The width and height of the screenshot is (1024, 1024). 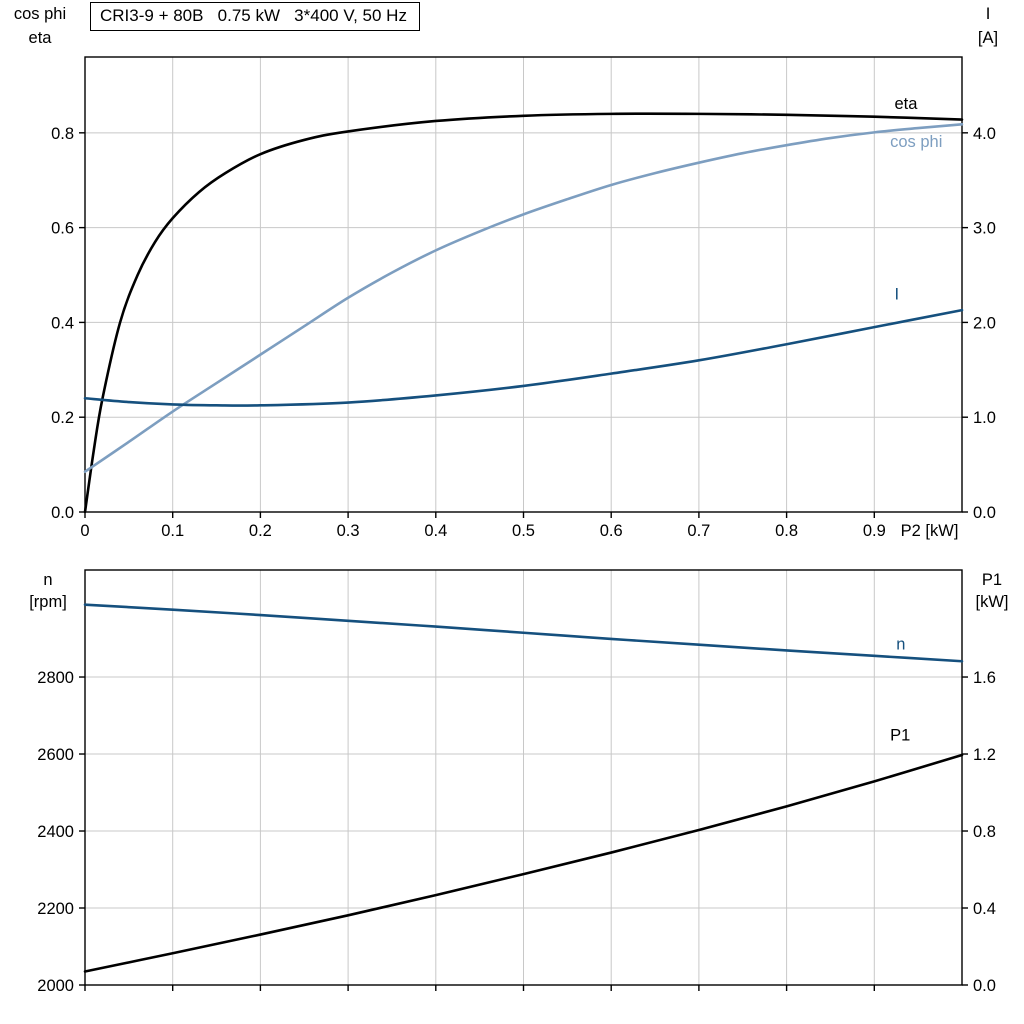 I want to click on y-right-tick-label: 1.0, so click(x=984, y=418).